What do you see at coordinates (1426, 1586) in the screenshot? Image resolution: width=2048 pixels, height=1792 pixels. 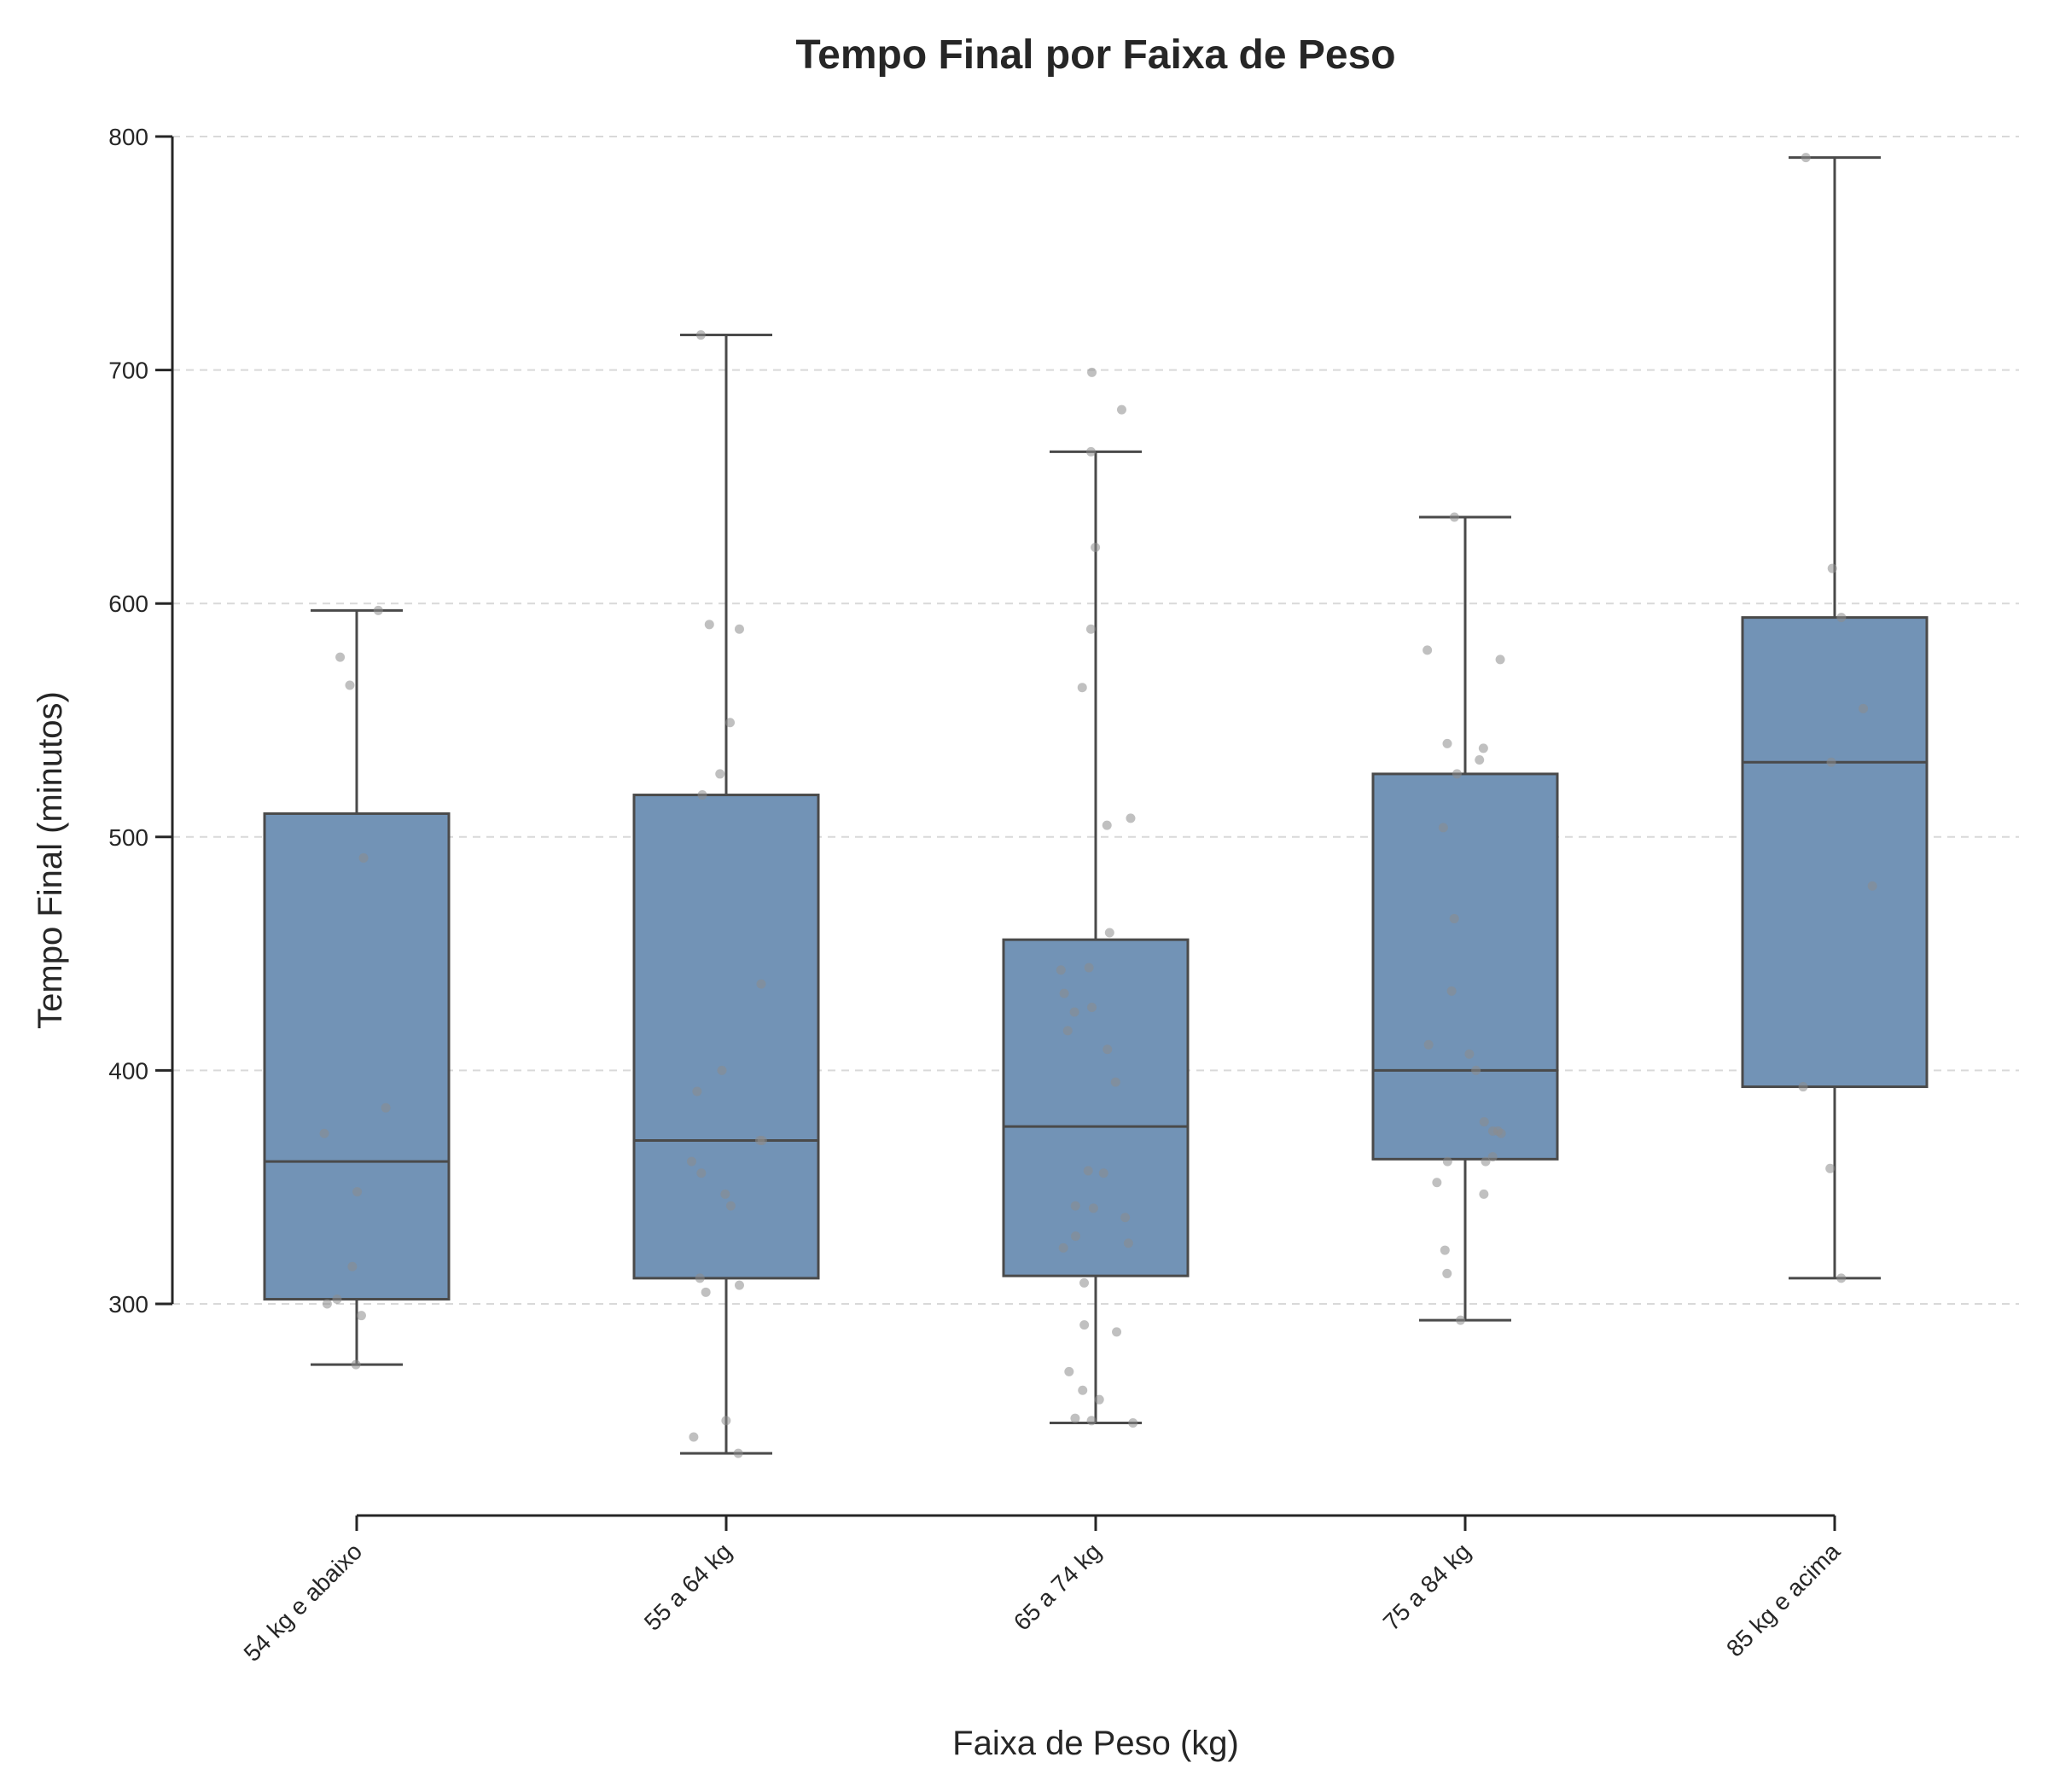 I see `x-tick-label: 75 a 84 kg` at bounding box center [1426, 1586].